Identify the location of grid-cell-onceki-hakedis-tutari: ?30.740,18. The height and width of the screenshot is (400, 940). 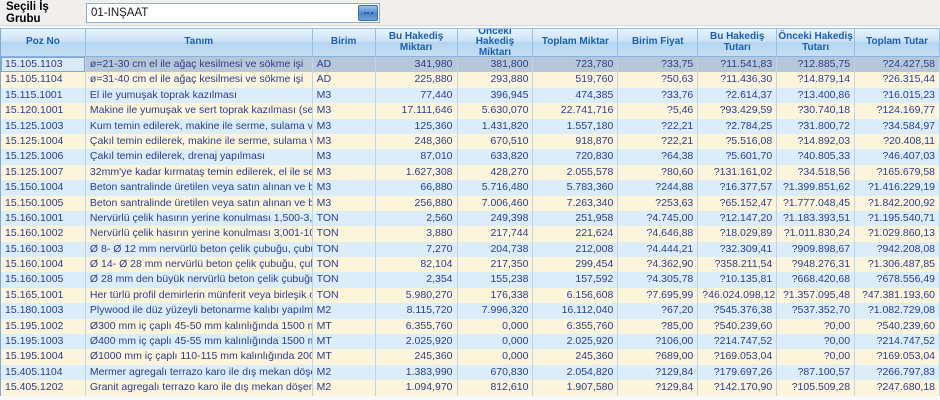
(816, 111).